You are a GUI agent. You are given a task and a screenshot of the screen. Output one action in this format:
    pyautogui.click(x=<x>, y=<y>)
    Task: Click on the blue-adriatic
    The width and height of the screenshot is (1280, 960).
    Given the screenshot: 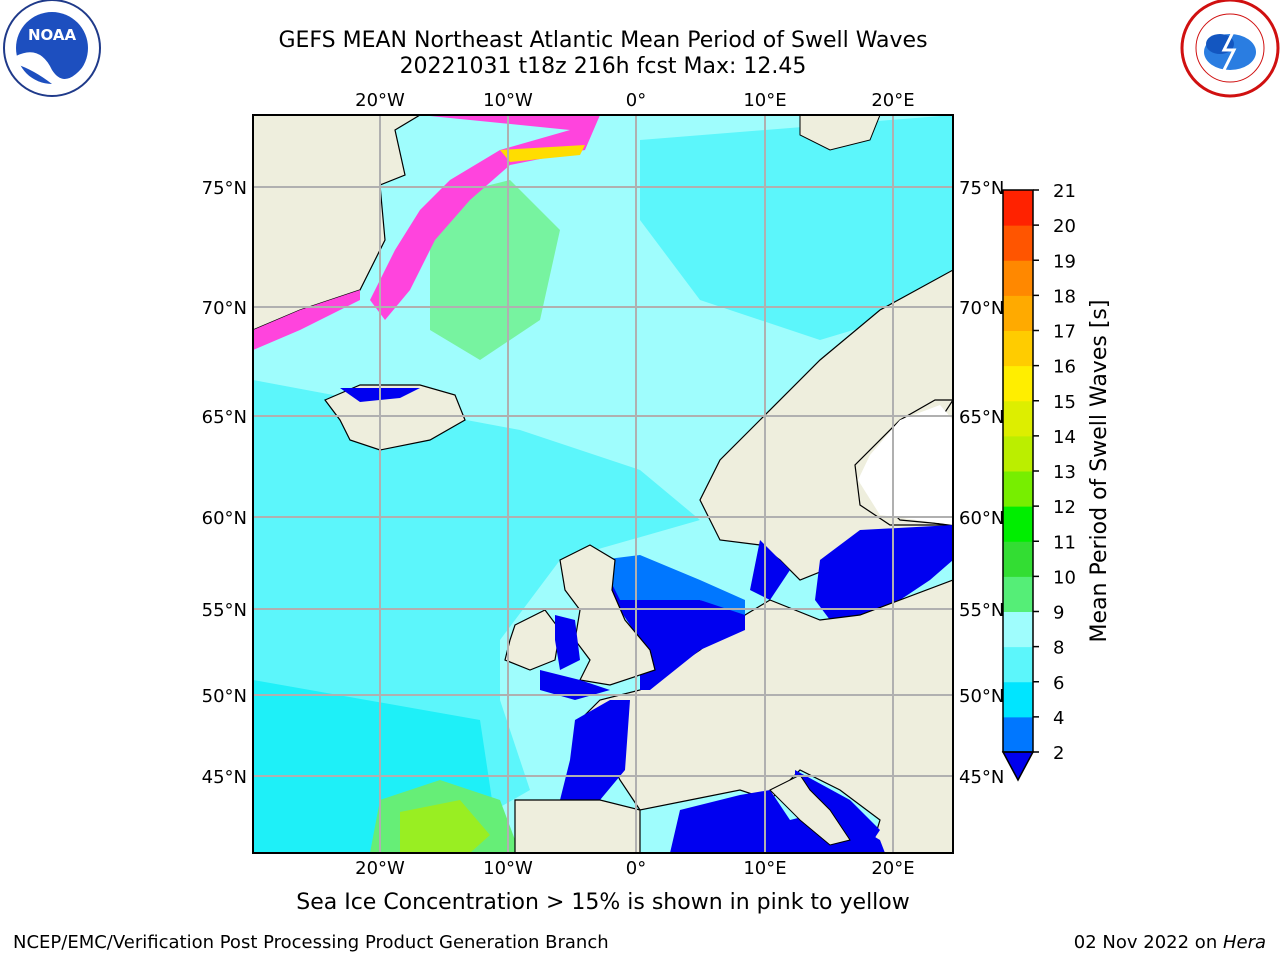 What is the action you would take?
    pyautogui.click(x=837, y=807)
    